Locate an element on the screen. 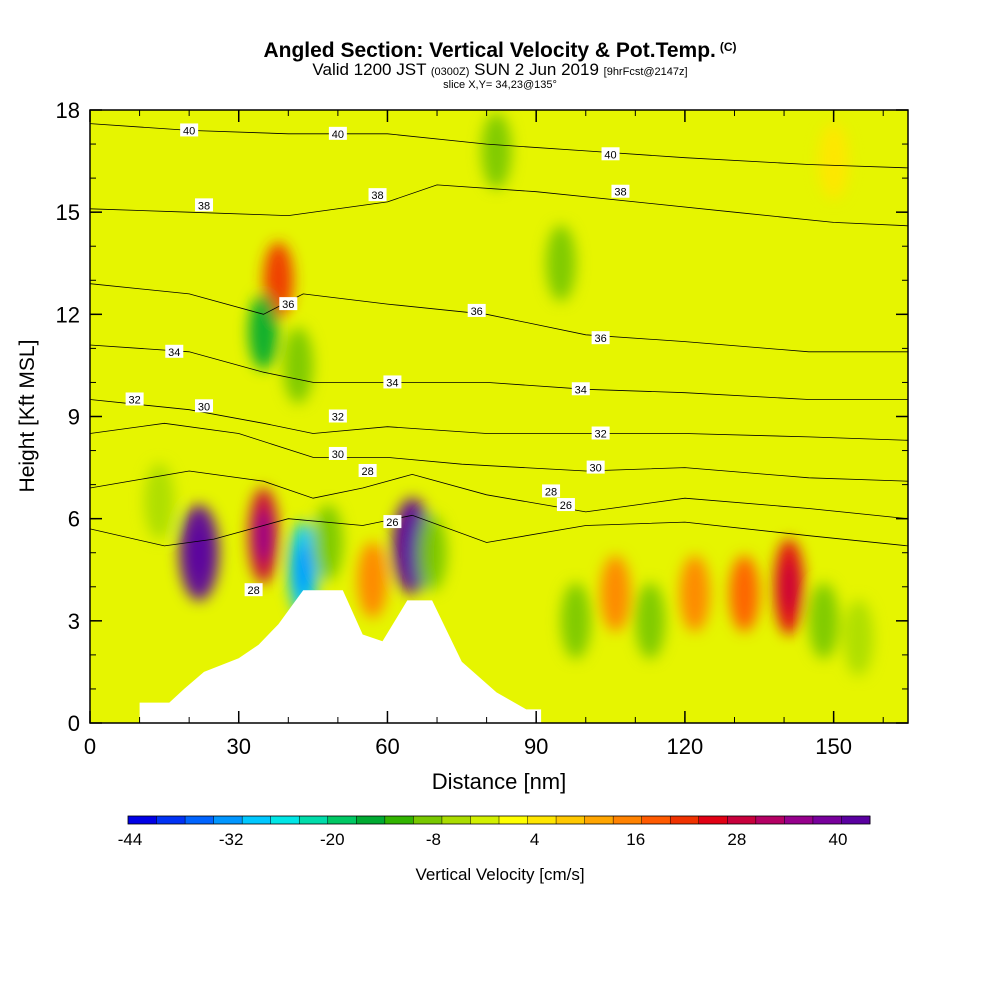 Image resolution: width=1000 pixels, height=1000 pixels. x-tick-label: 60 is located at coordinates (387, 746).